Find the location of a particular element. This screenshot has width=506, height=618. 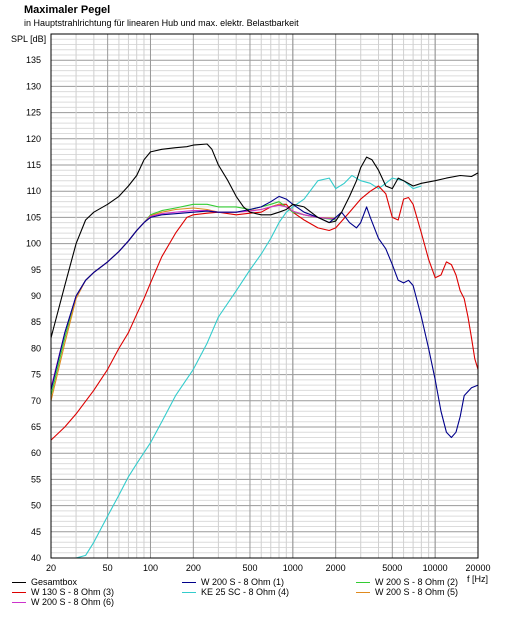

y-tick-label: 130 is located at coordinates (33, 86).